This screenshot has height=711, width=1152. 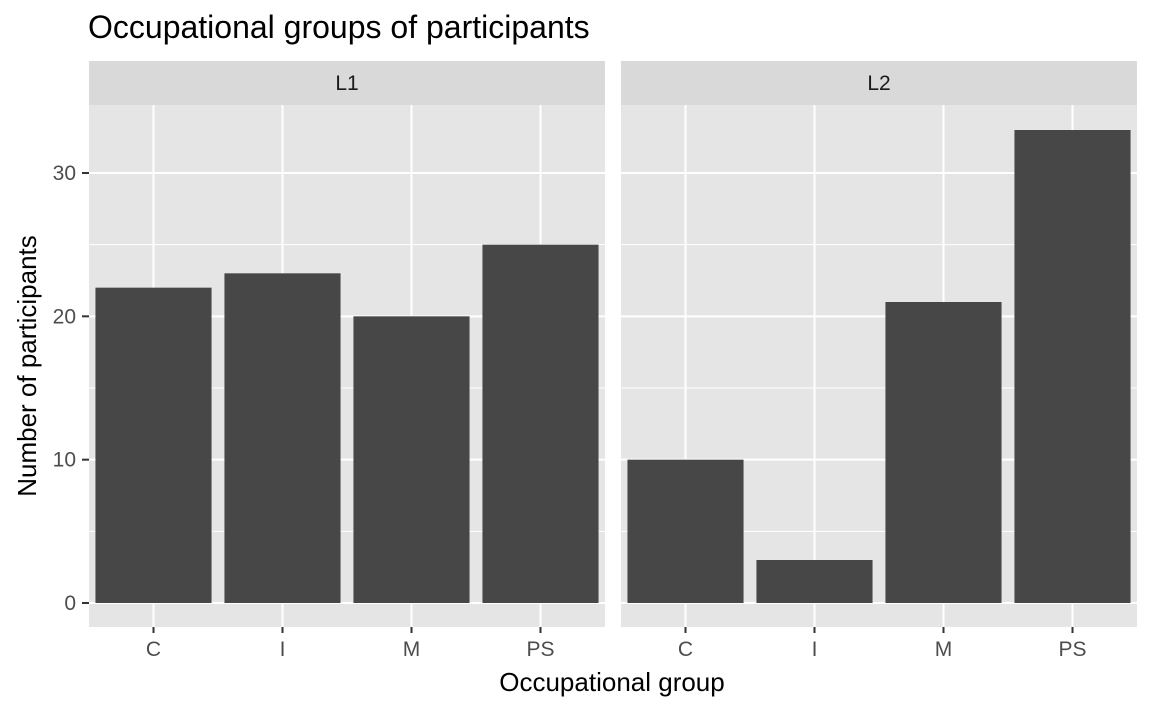 What do you see at coordinates (282, 438) in the screenshot?
I see `bar-L1-I` at bounding box center [282, 438].